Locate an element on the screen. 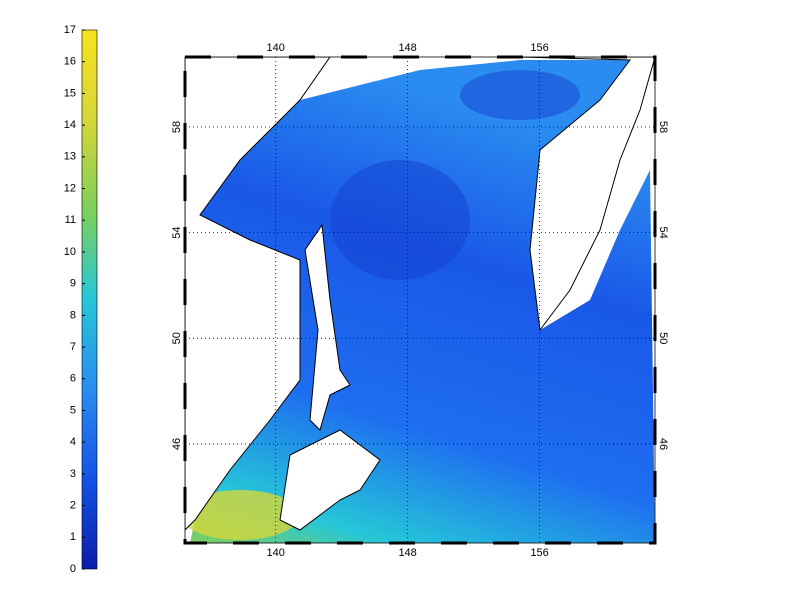 The height and width of the screenshot is (600, 800). colorbar-tick-label: 6 is located at coordinates (73, 379).